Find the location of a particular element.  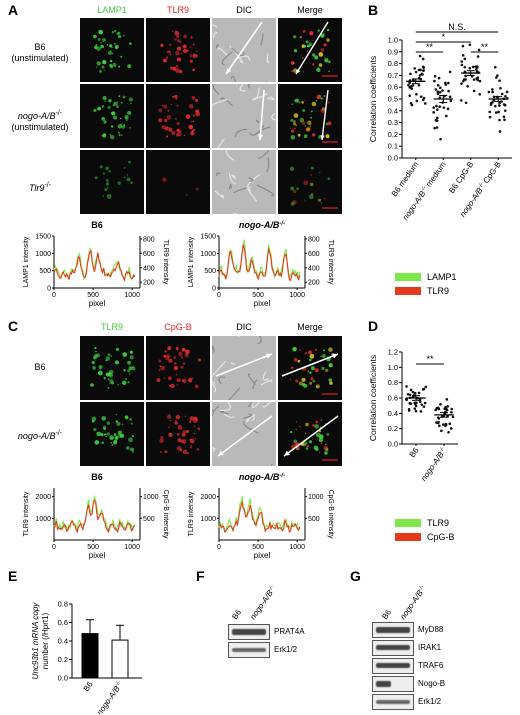

profile-left-label: TLR9 intensity is located at coordinates (191, 513).